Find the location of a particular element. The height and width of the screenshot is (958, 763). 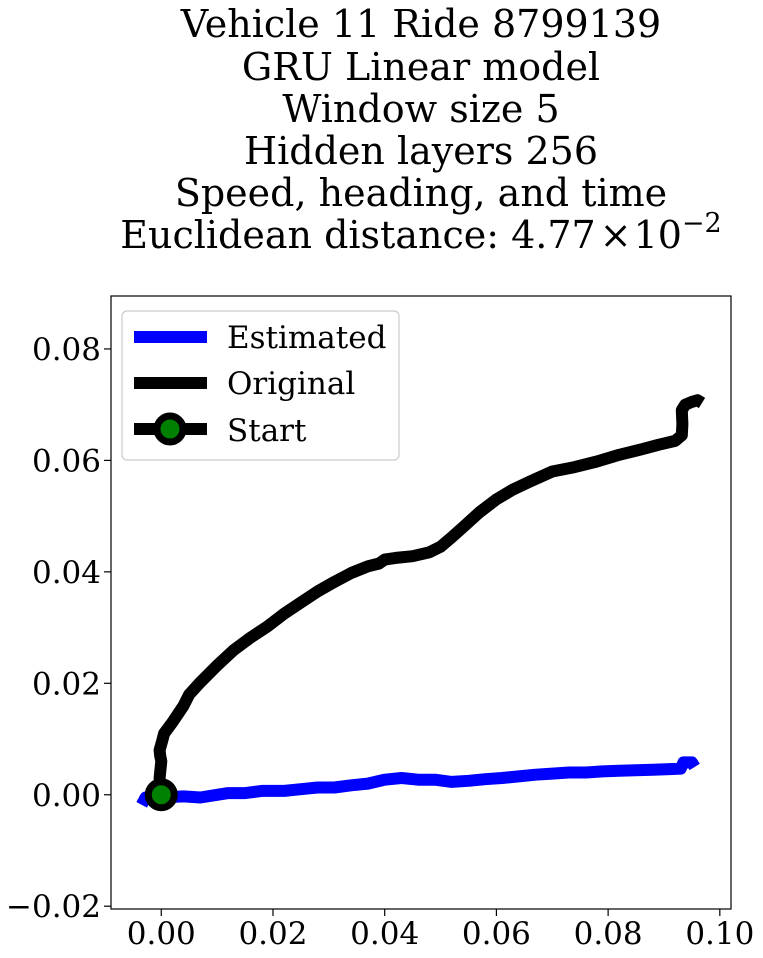

legend-frame is located at coordinates (260, 385).